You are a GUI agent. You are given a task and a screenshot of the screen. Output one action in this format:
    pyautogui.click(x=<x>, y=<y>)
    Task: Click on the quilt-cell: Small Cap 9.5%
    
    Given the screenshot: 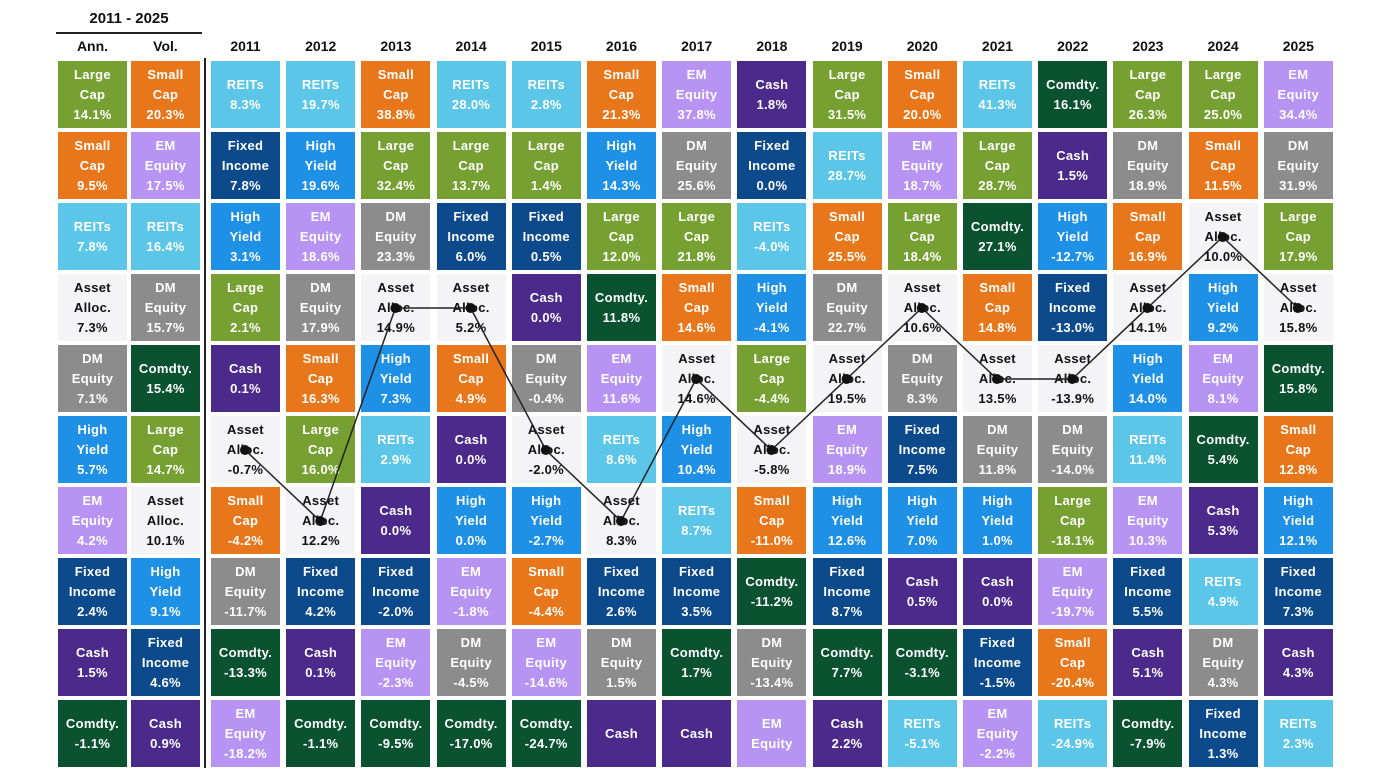 What is the action you would take?
    pyautogui.click(x=92, y=165)
    